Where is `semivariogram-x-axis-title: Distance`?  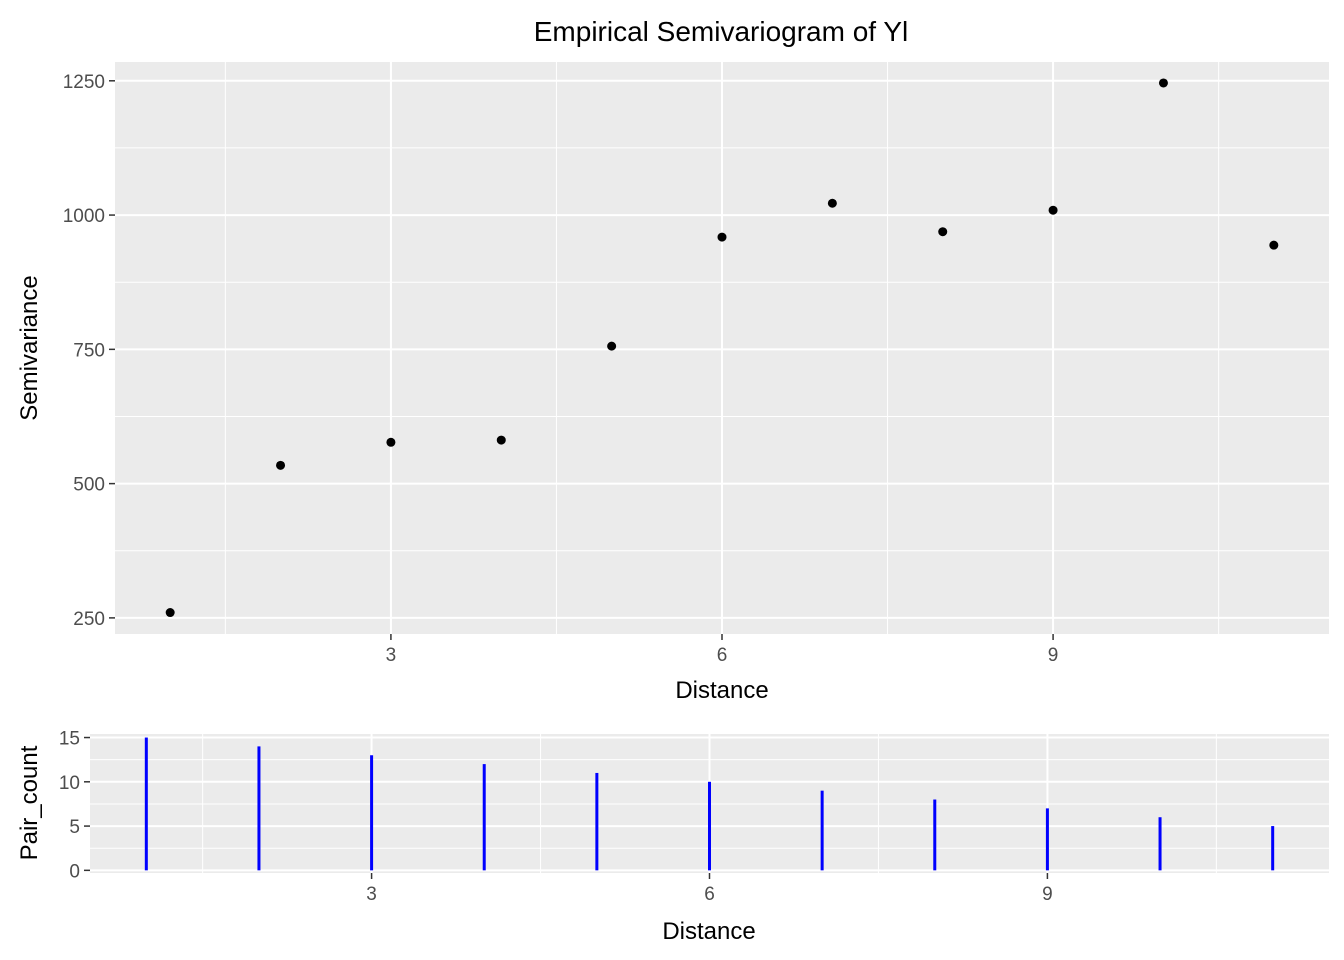
semivariogram-x-axis-title: Distance is located at coordinates (721, 690).